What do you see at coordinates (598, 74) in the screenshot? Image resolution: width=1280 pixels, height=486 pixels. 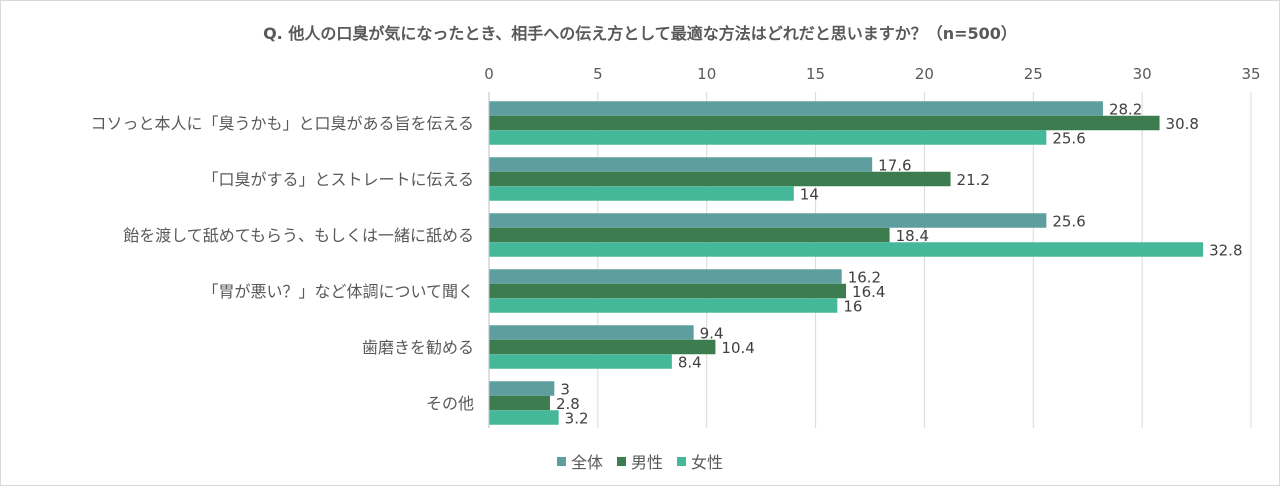 I see `x-tick-label: 5` at bounding box center [598, 74].